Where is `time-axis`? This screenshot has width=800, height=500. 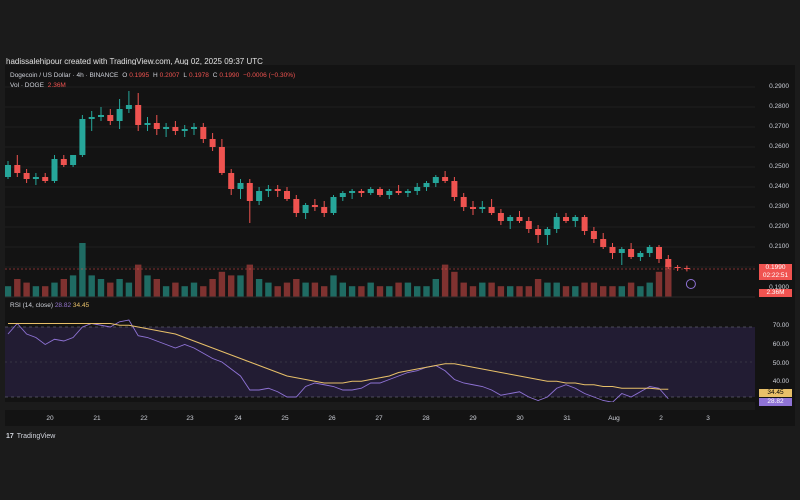 time-axis is located at coordinates (400, 418).